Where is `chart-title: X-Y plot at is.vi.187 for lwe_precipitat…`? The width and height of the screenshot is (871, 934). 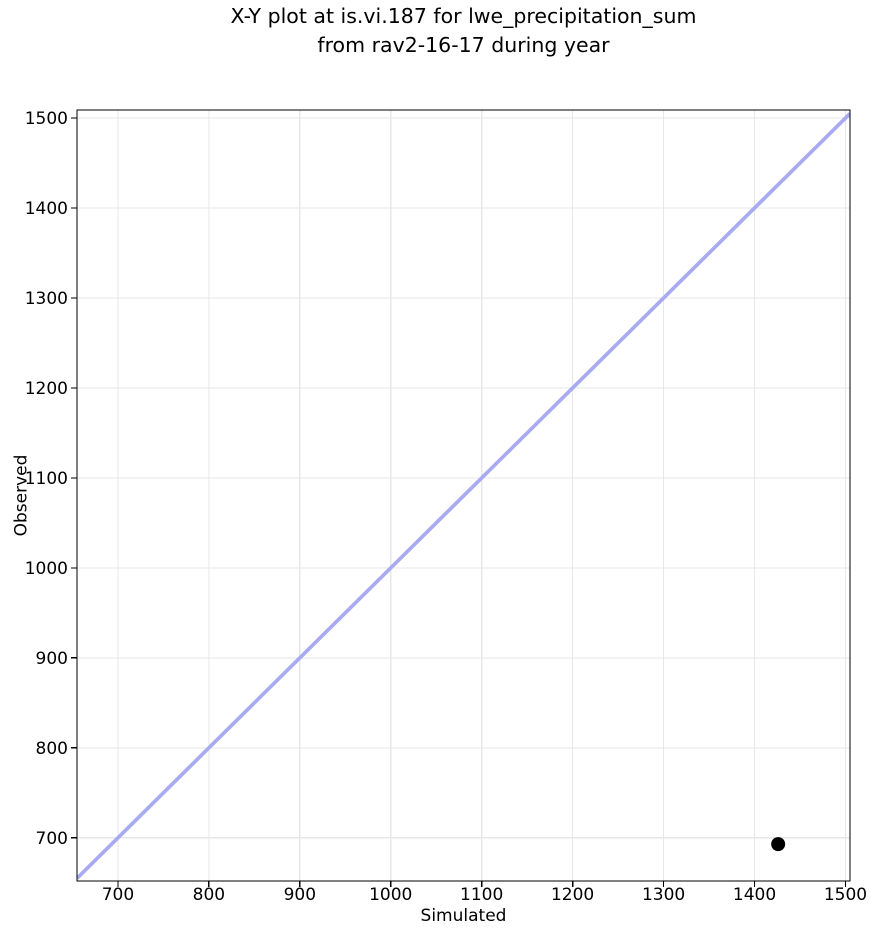 chart-title: X-Y plot at is.vi.187 for lwe_precipitat… is located at coordinates (463, 31).